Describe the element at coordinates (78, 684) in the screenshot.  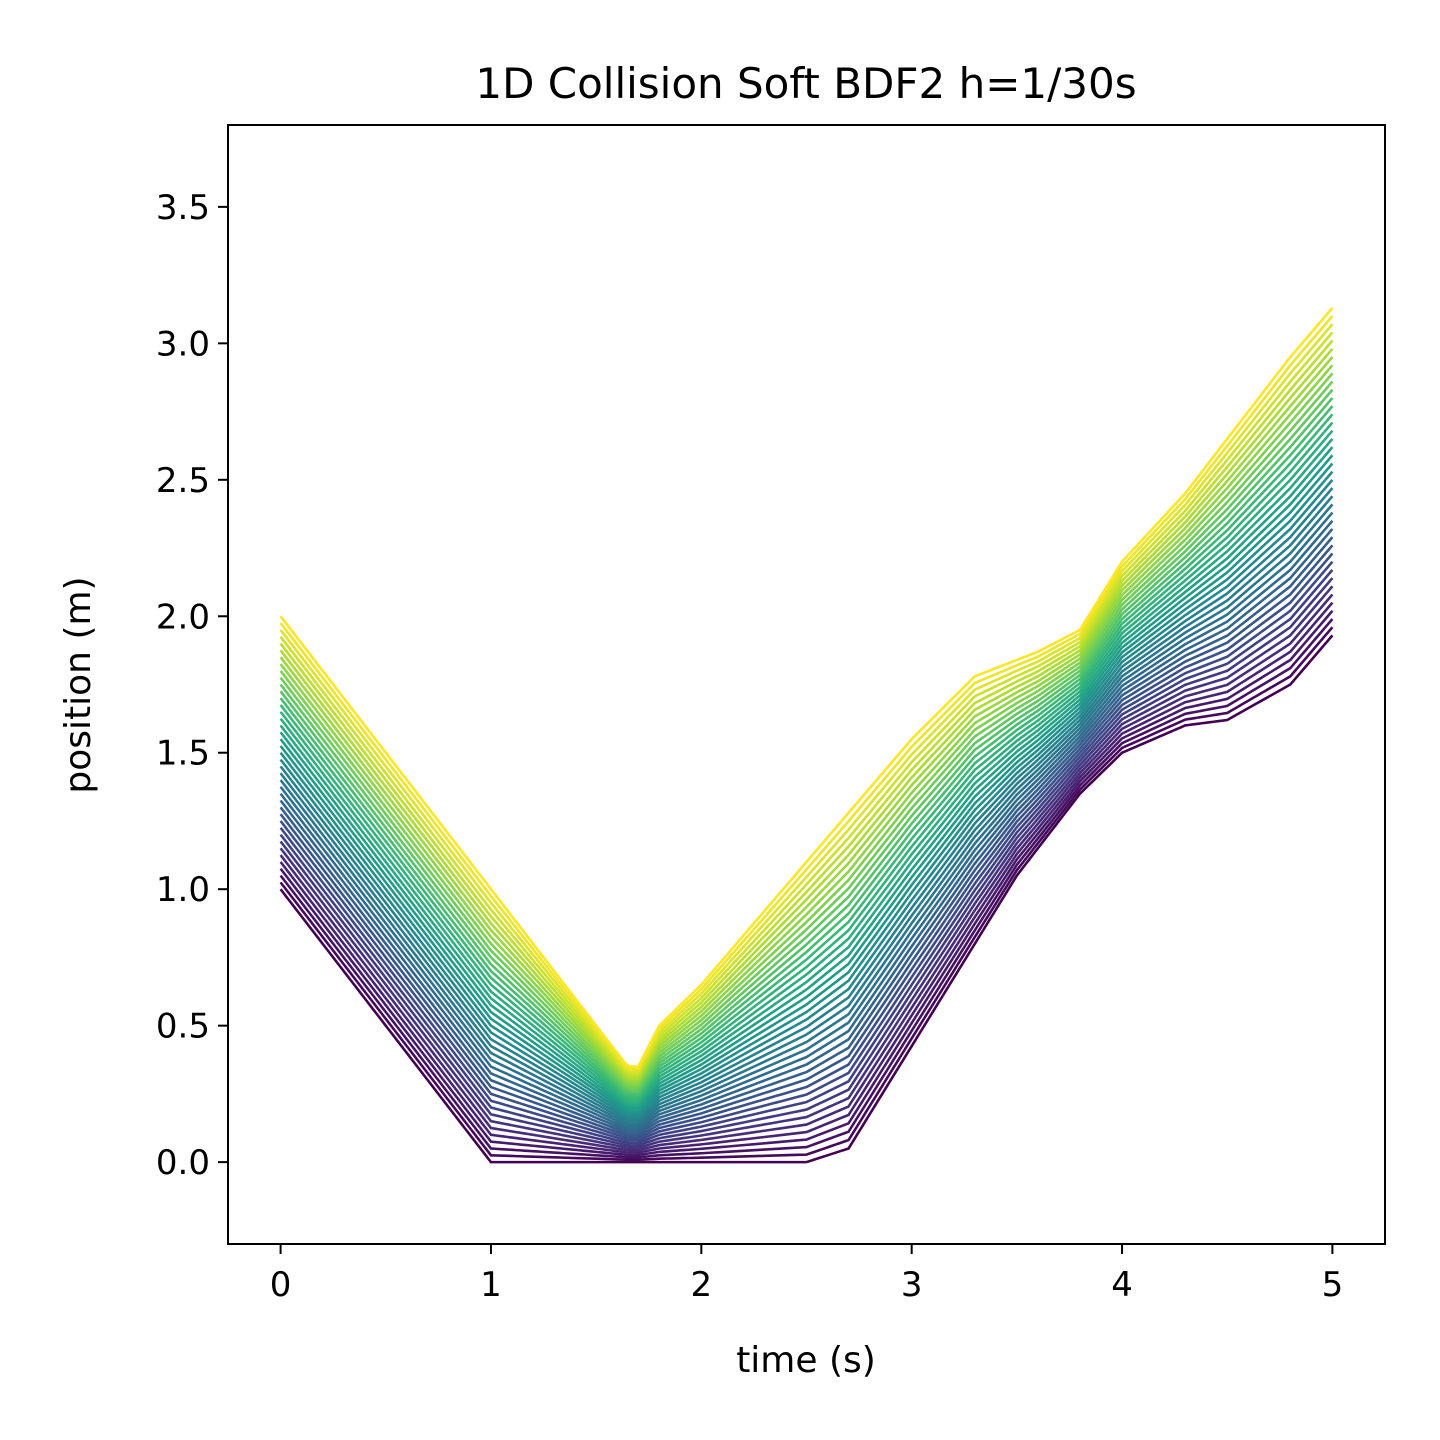
I see `y-axis-label: position (m)` at that location.